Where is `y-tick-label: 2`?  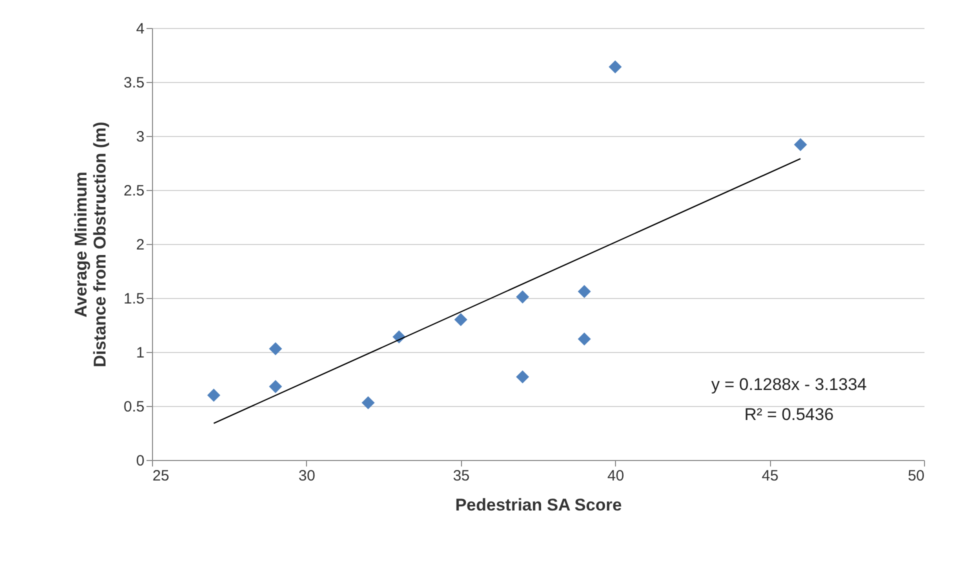
y-tick-label: 2 is located at coordinates (140, 245).